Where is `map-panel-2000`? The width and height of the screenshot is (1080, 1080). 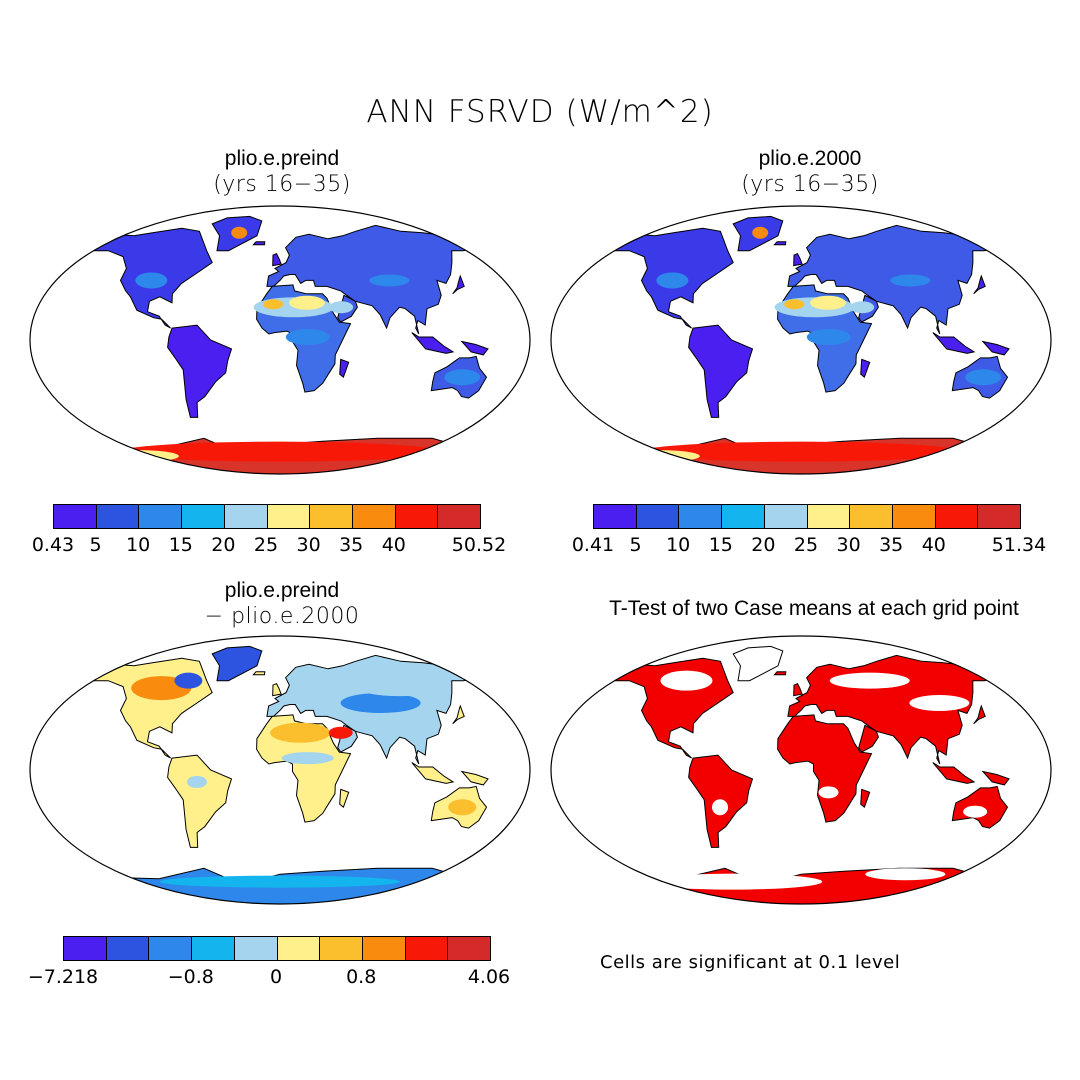 map-panel-2000 is located at coordinates (801, 340).